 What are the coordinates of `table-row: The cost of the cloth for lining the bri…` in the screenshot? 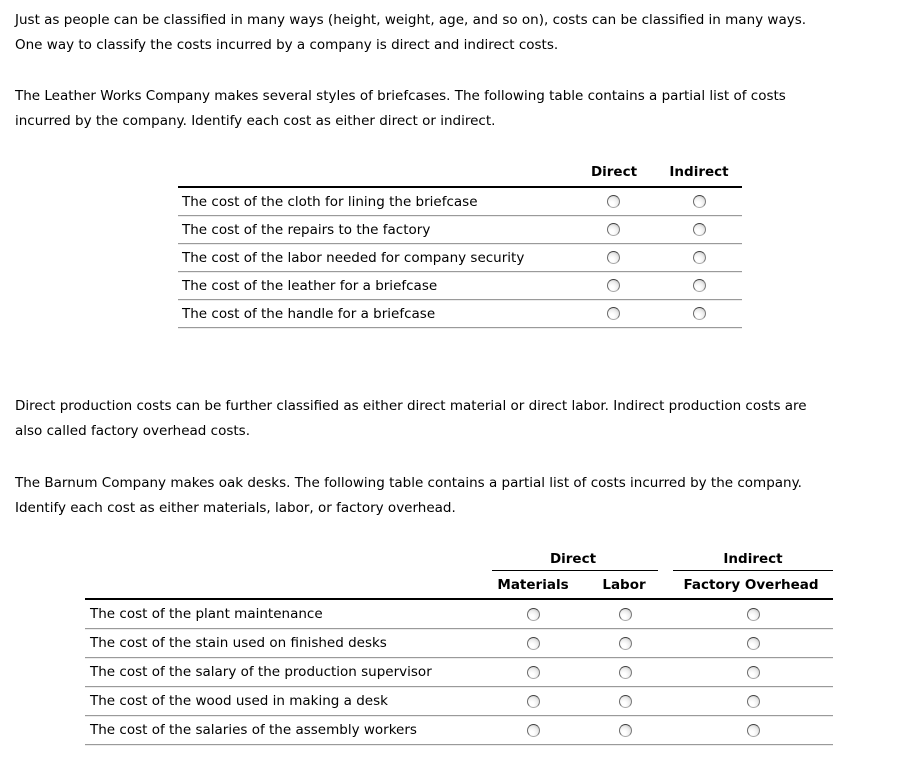 It's located at (460, 202).